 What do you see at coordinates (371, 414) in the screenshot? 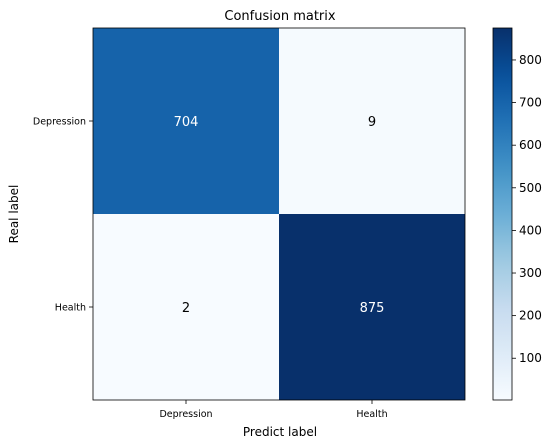
I see `x-tick-label: Health` at bounding box center [371, 414].